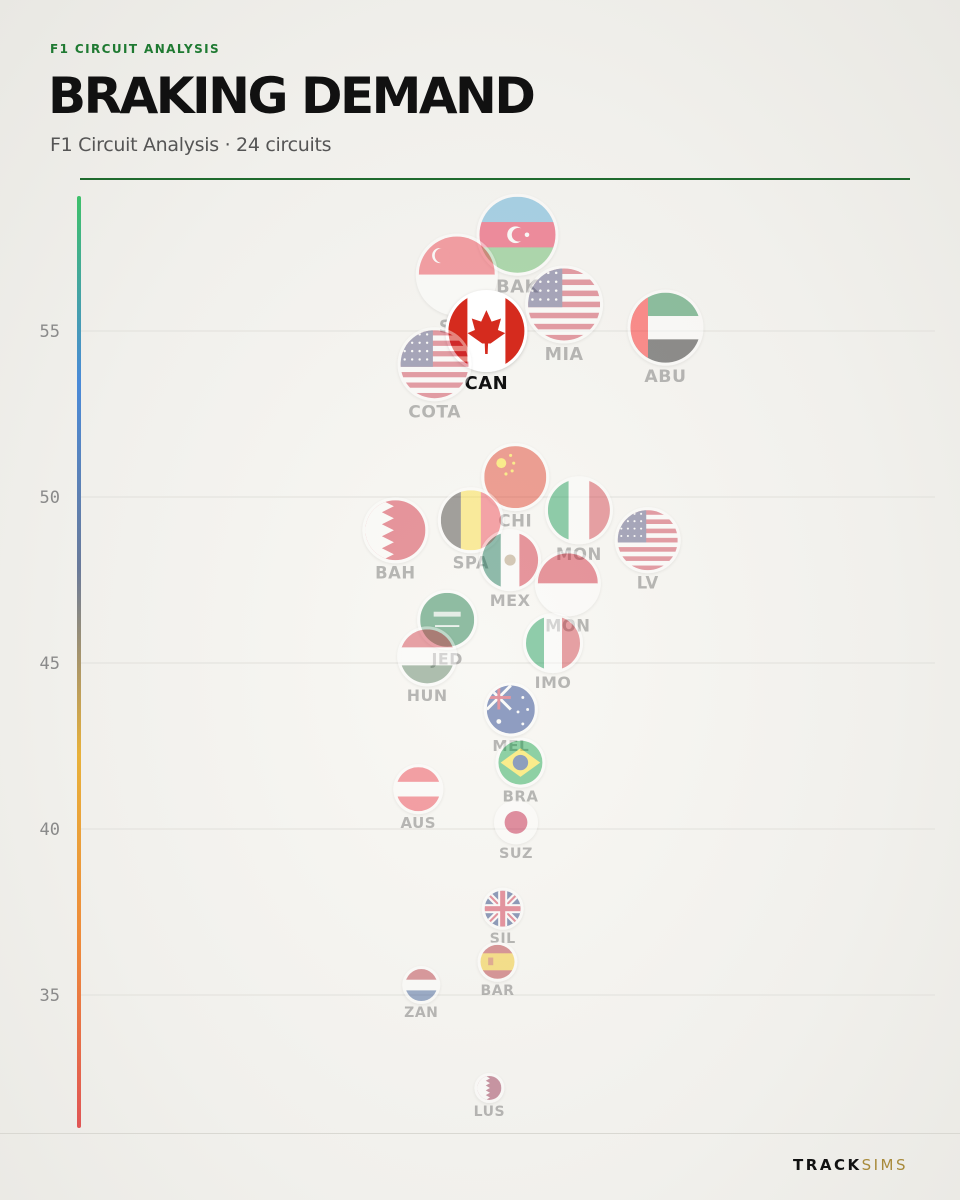 This screenshot has height=1200, width=960. I want to click on circuit-marker-abu: ABU, so click(665, 338).